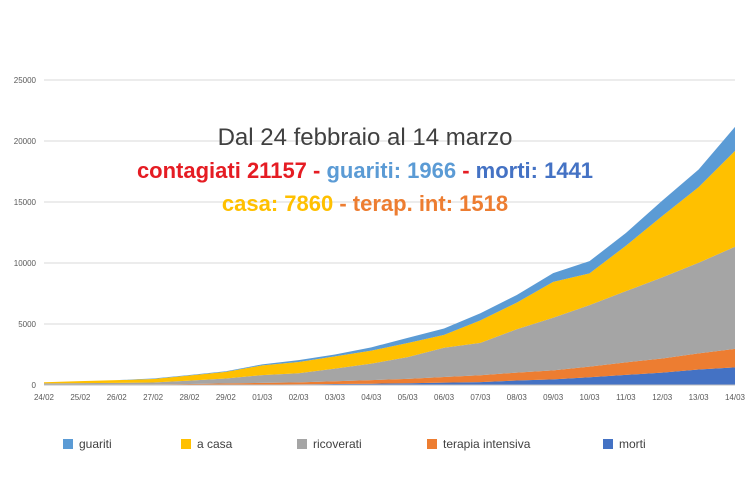 This screenshot has width=750, height=500. I want to click on y-axis: 0 5000 10000 15000 20000 25000, so click(25, 233).